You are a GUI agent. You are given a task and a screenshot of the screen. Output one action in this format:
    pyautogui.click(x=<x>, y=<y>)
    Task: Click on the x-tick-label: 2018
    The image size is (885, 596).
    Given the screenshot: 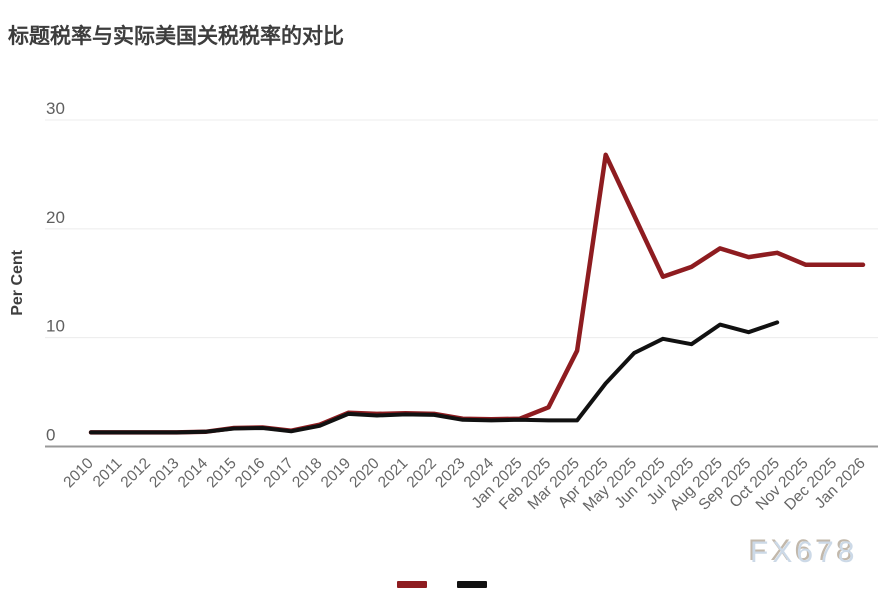 What is the action you would take?
    pyautogui.click(x=307, y=473)
    